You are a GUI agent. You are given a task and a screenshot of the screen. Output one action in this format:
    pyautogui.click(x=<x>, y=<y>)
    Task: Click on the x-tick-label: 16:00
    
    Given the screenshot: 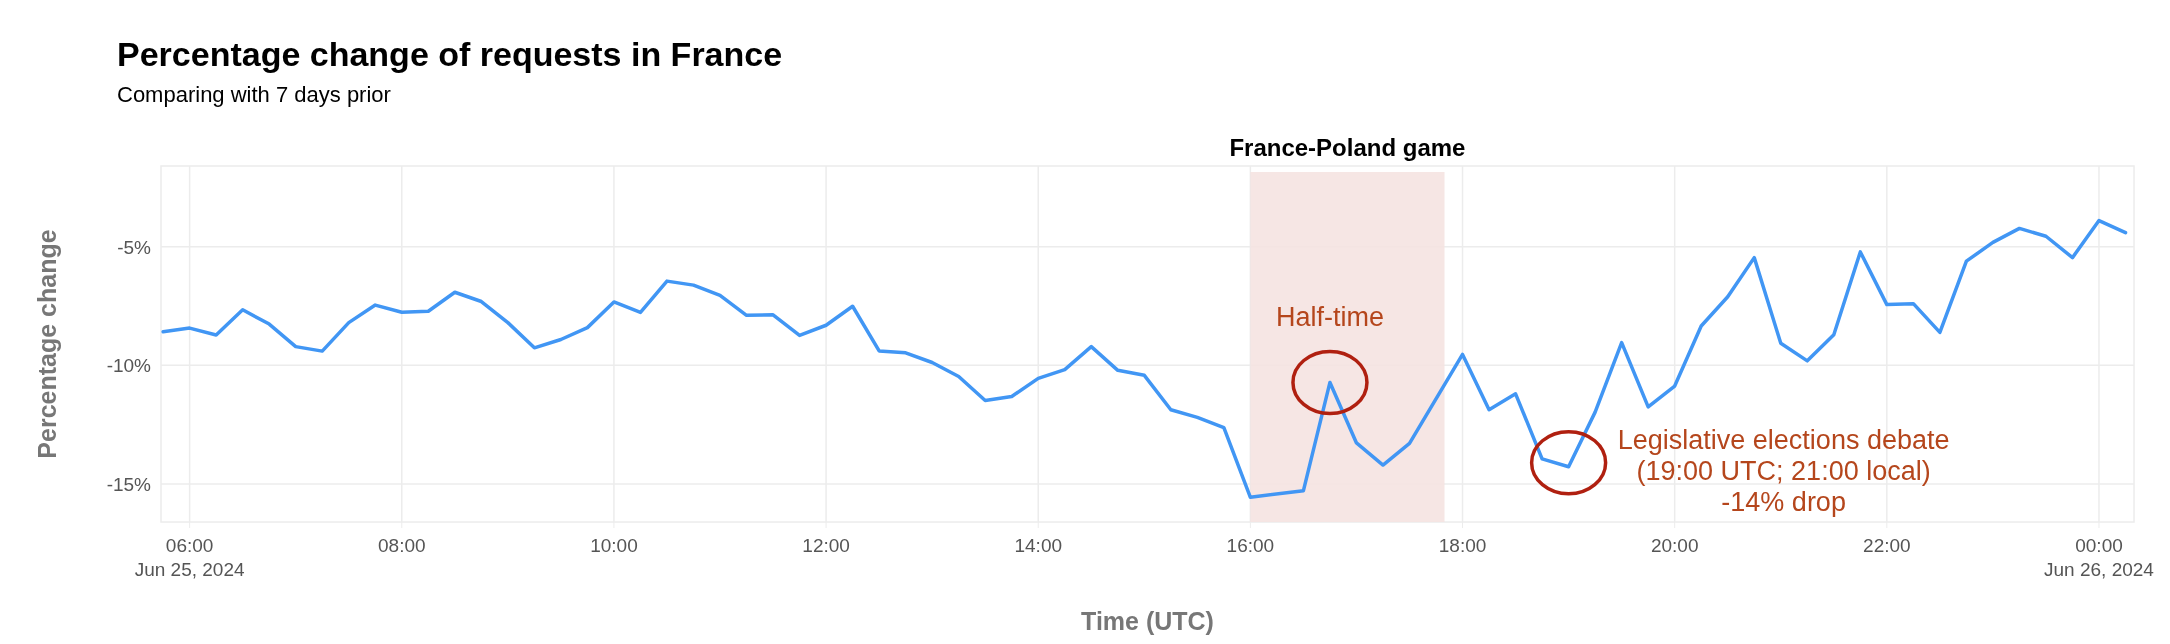 What is the action you would take?
    pyautogui.click(x=1250, y=545)
    